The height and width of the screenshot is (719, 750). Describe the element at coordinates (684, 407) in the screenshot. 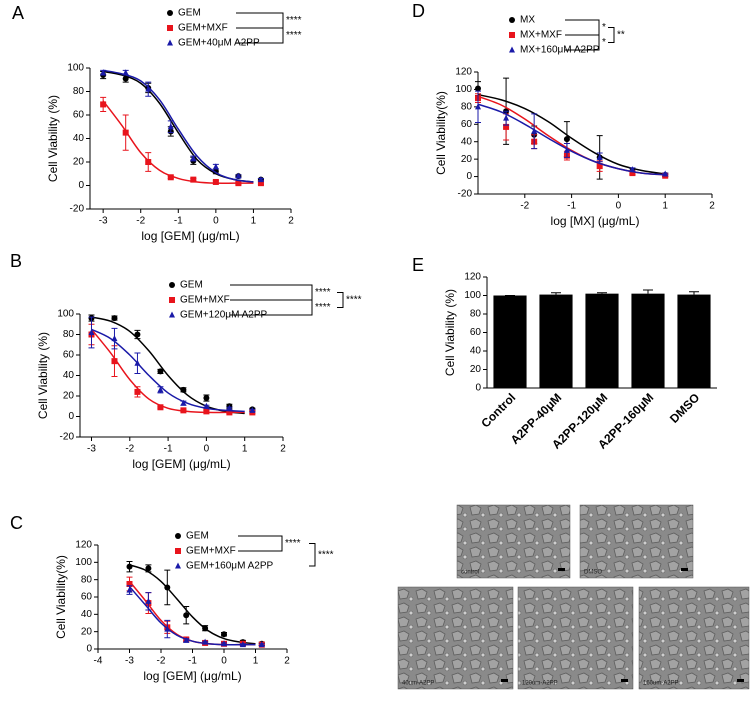

I see `x-tick-label: DMSO` at that location.